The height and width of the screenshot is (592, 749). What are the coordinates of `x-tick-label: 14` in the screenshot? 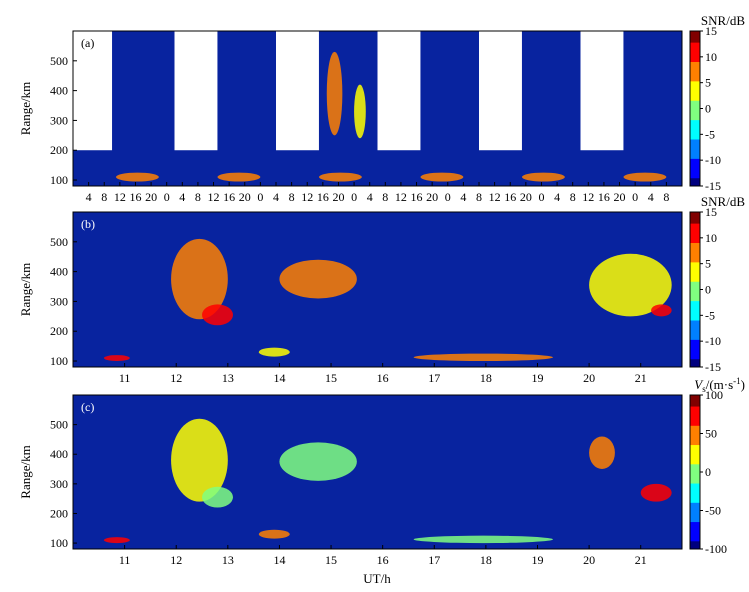 It's located at (279, 560).